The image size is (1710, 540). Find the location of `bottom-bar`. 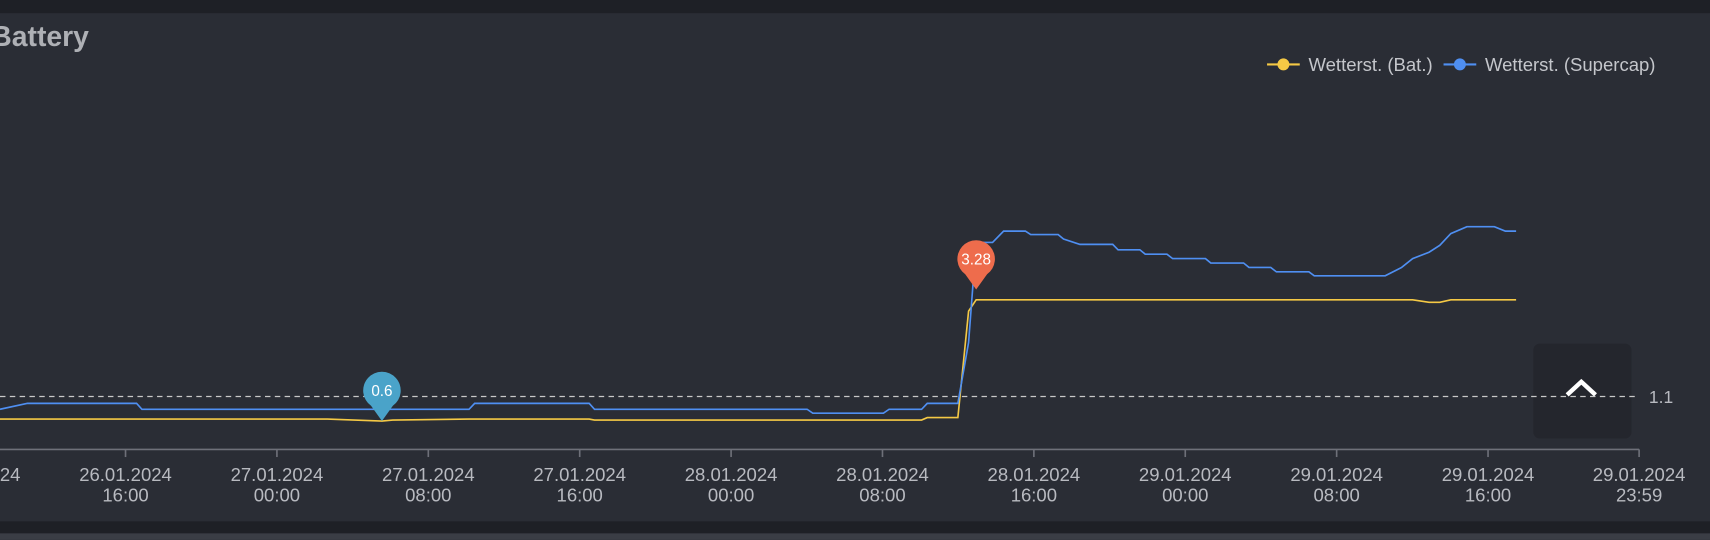

bottom-bar is located at coordinates (855, 536).